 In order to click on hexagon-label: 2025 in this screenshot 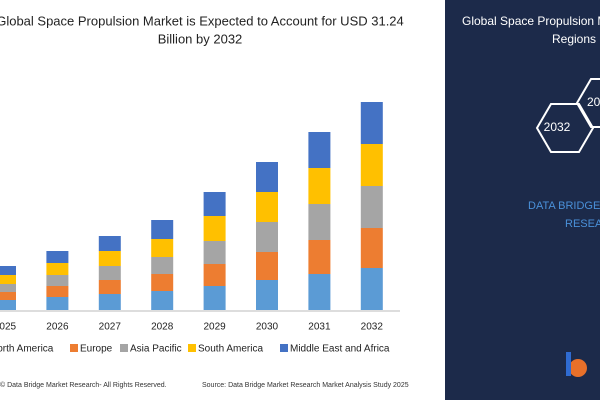, I will do `click(593, 102)`.